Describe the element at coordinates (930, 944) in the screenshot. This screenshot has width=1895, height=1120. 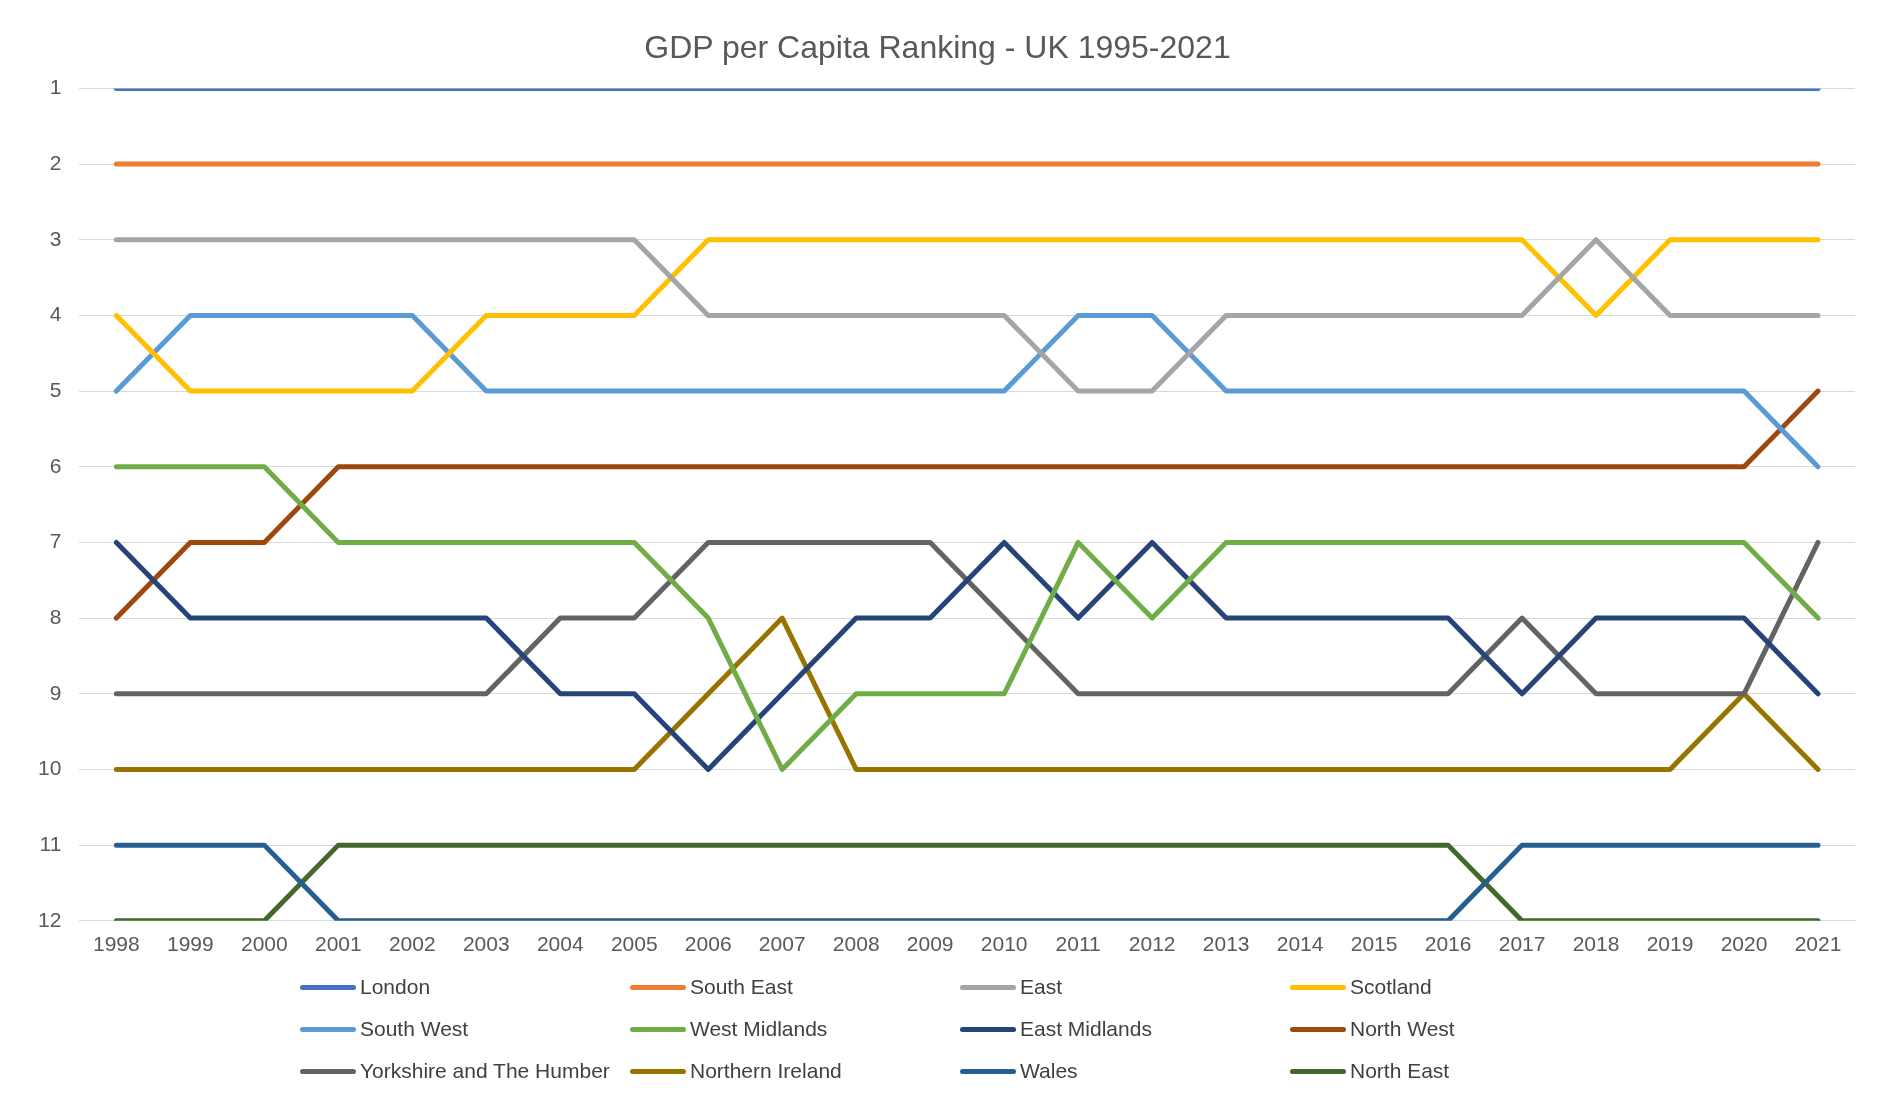
I see `x-tick-label: 2009` at that location.